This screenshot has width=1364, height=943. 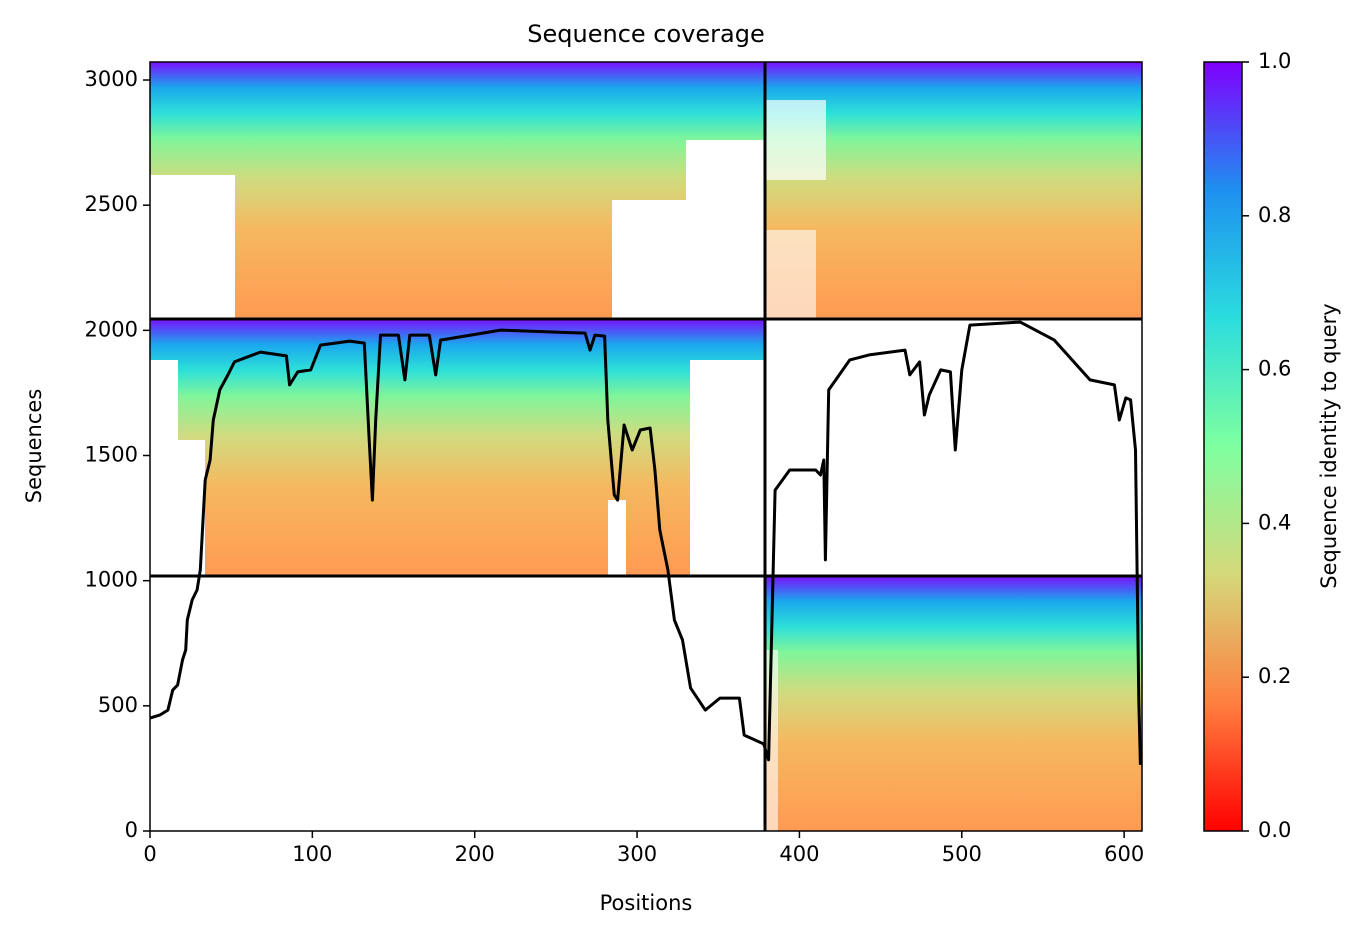 What do you see at coordinates (799, 854) in the screenshot?
I see `x-tick-label: 400` at bounding box center [799, 854].